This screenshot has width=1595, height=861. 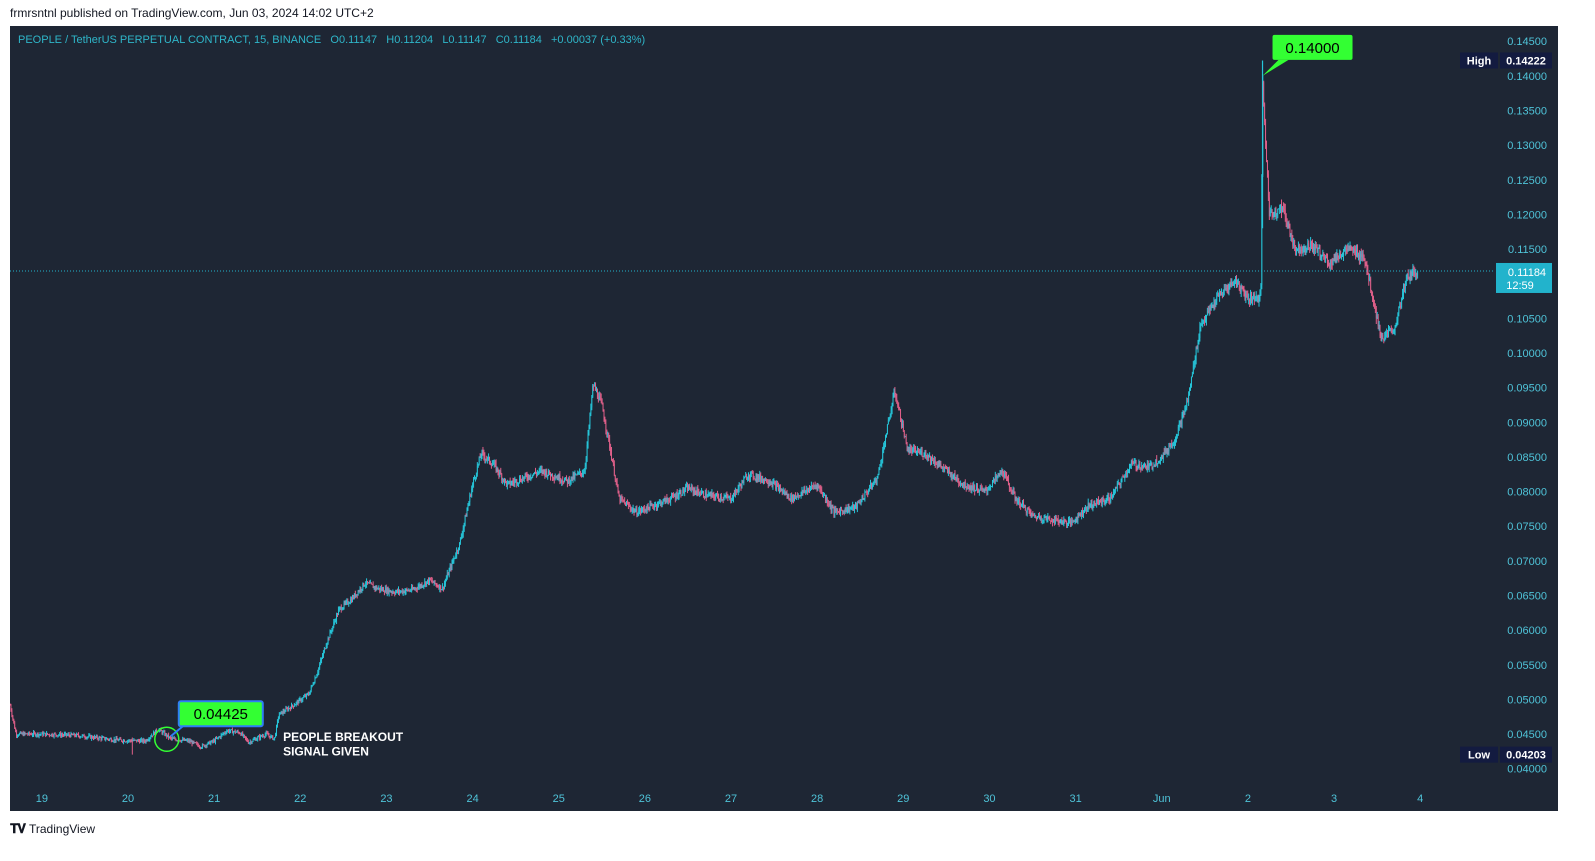 I want to click on x-tick-label: 24, so click(x=472, y=799).